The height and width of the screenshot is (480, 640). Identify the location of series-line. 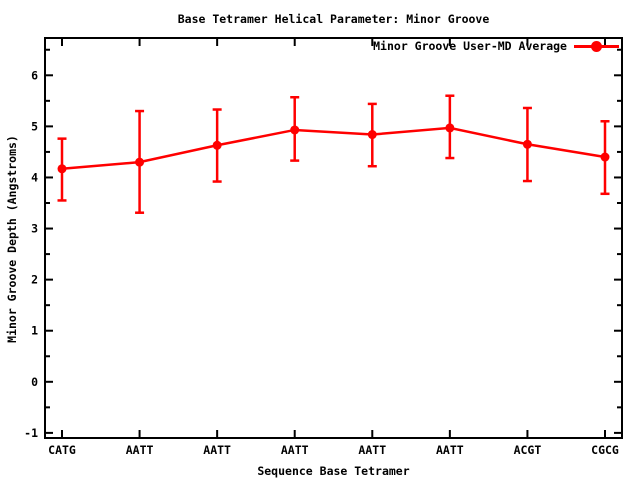
(333, 148).